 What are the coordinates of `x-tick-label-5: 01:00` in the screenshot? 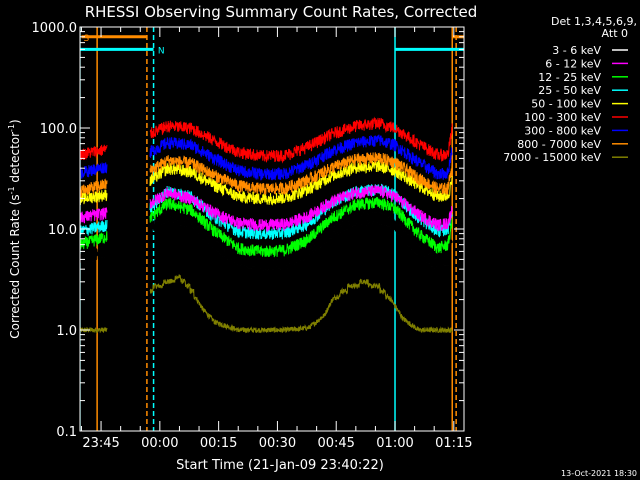 It's located at (394, 443).